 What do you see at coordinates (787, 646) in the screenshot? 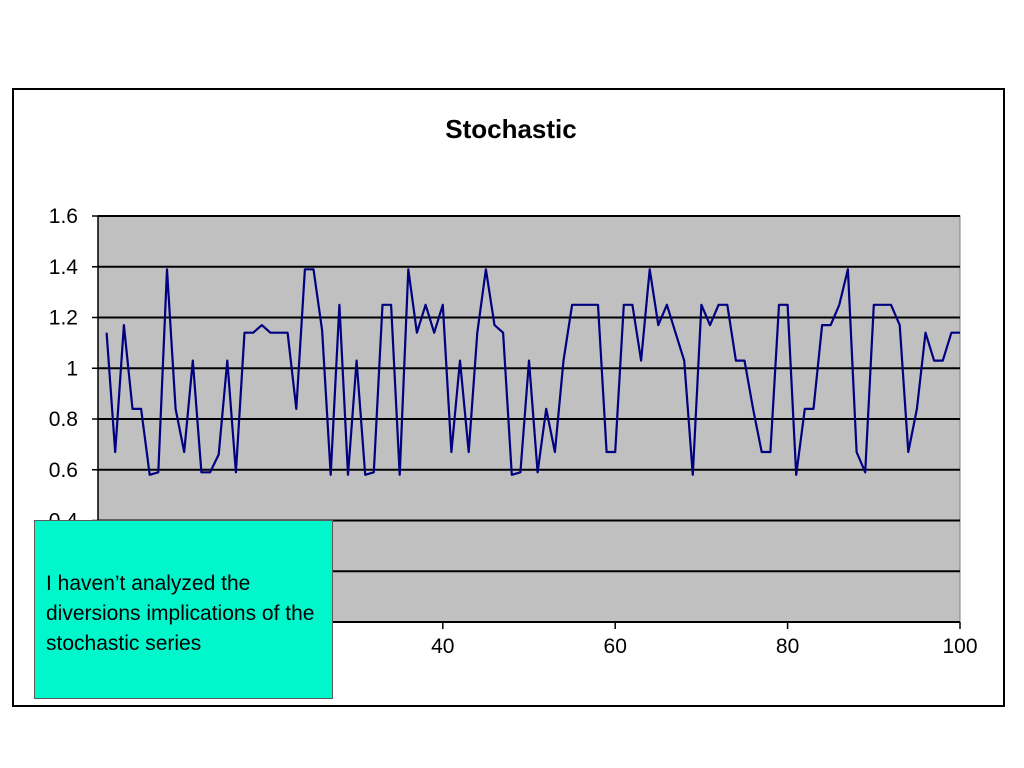
I see `x-tick-label: 80` at bounding box center [787, 646].